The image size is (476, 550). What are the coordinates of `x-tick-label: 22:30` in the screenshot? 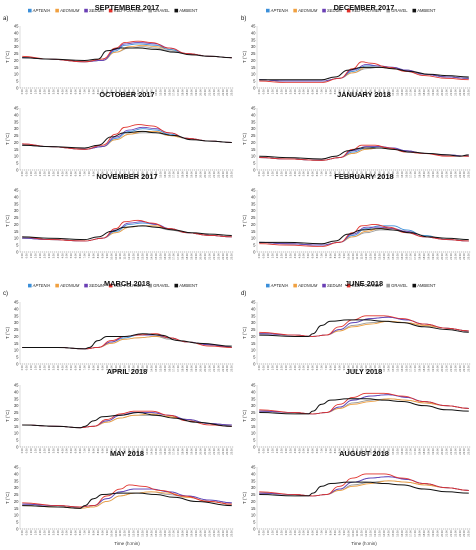 It's located at (460, 533).